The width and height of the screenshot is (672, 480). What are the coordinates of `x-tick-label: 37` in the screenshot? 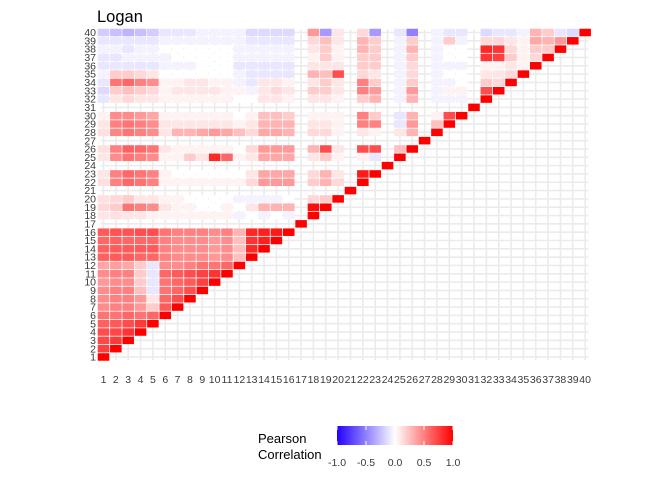 It's located at (548, 380).